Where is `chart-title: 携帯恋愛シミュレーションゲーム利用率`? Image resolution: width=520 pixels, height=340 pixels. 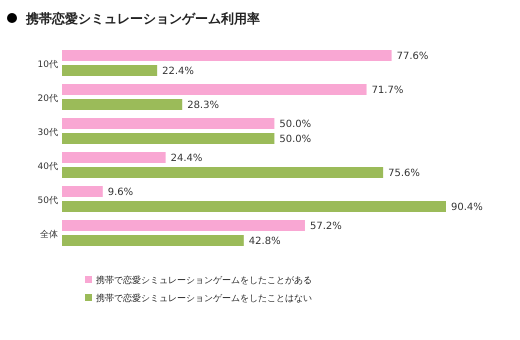 chart-title: 携帯恋愛シミュレーションゲーム利用率 is located at coordinates (142, 19).